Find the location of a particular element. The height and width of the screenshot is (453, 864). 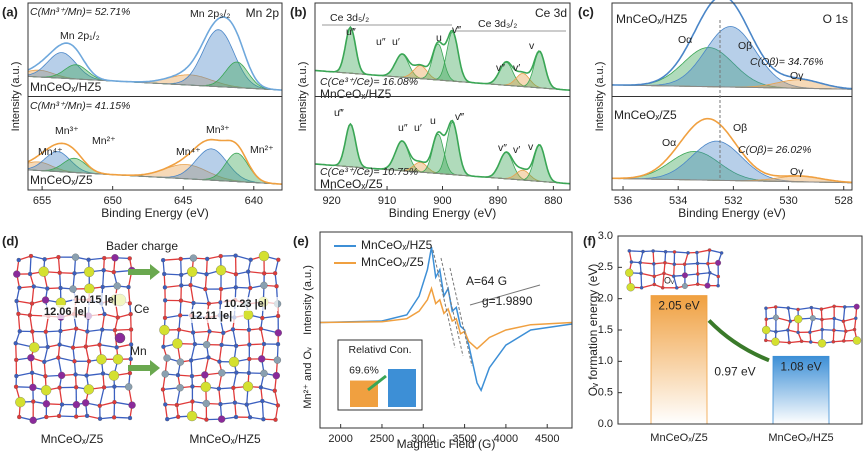

x-tick-label: 650 is located at coordinates (112, 201).